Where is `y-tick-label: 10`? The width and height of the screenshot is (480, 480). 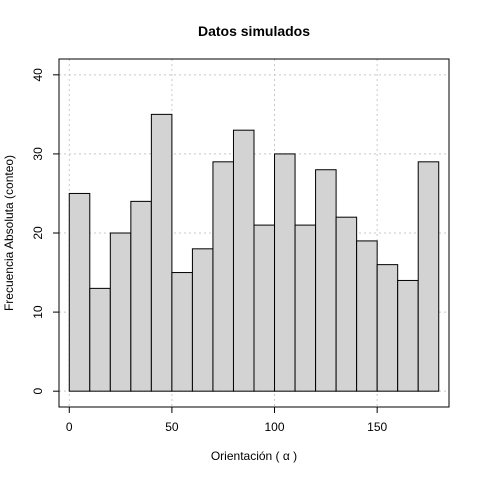 y-tick-label: 10 is located at coordinates (38, 312).